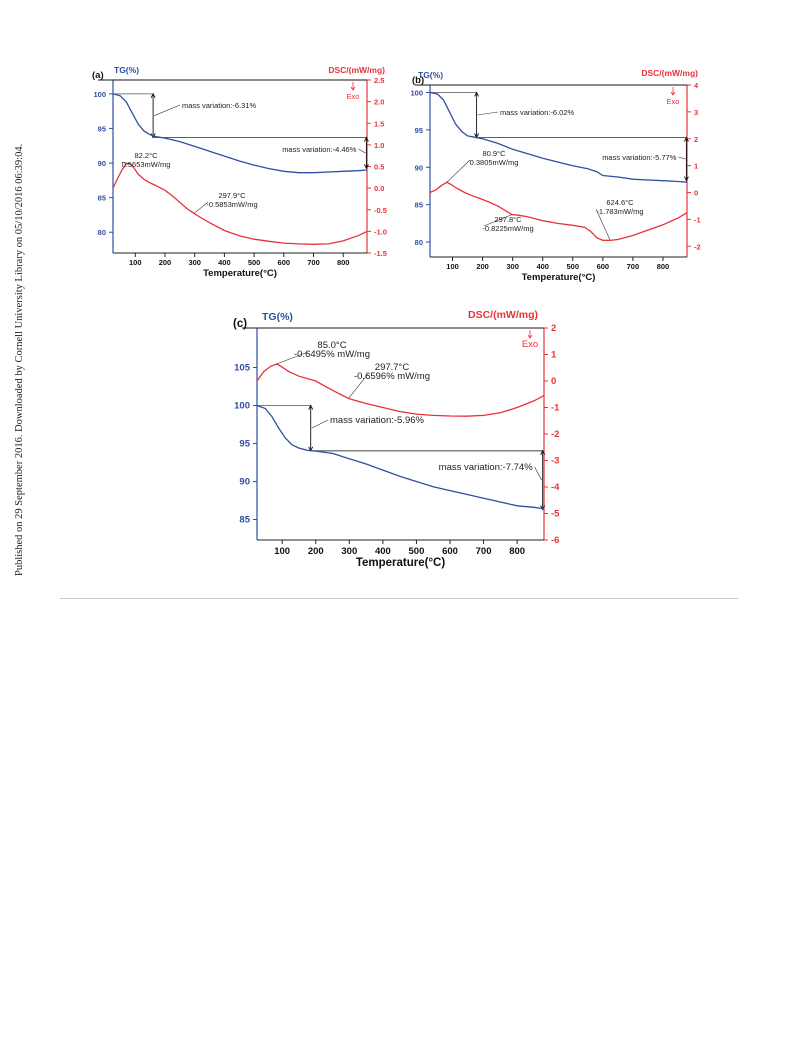  Describe the element at coordinates (242, 368) in the screenshot. I see `tg-tick-label: 105` at that location.